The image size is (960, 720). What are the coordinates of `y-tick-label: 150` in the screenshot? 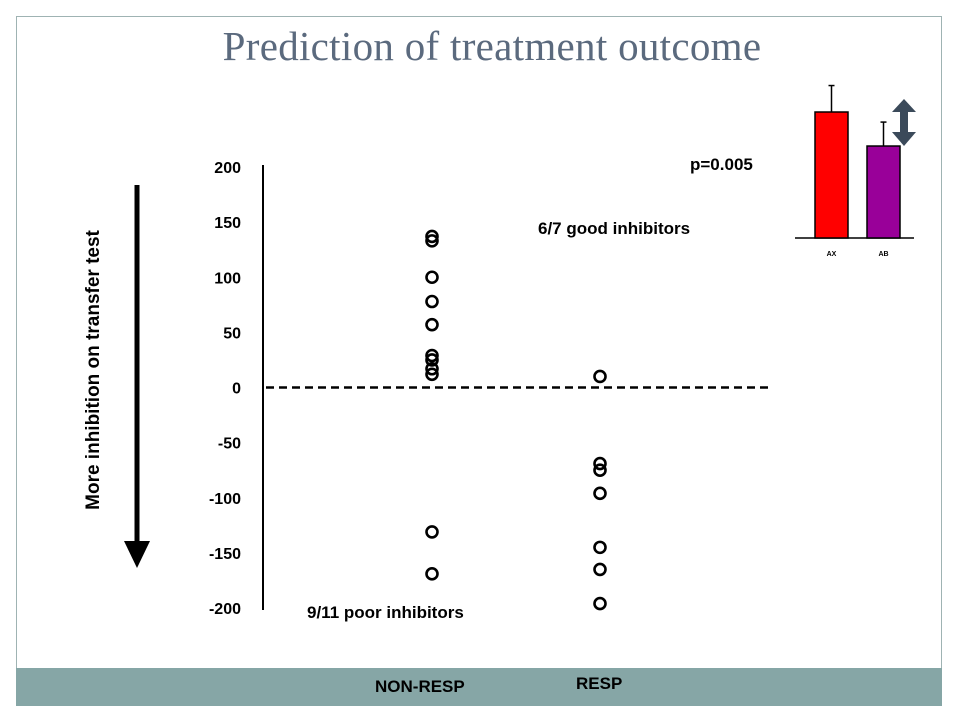 It's located at (227, 223).